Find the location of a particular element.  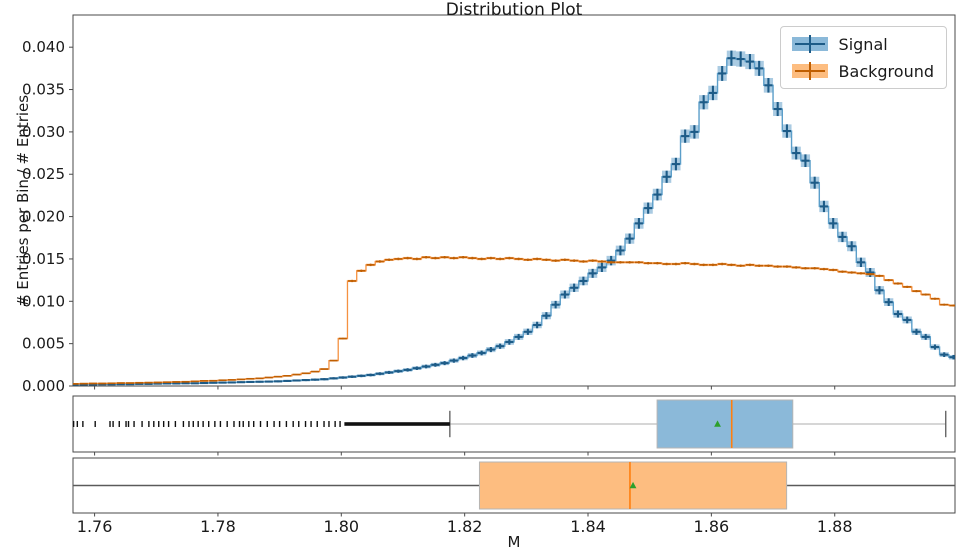

legend-item-signal: Signal is located at coordinates (862, 44).